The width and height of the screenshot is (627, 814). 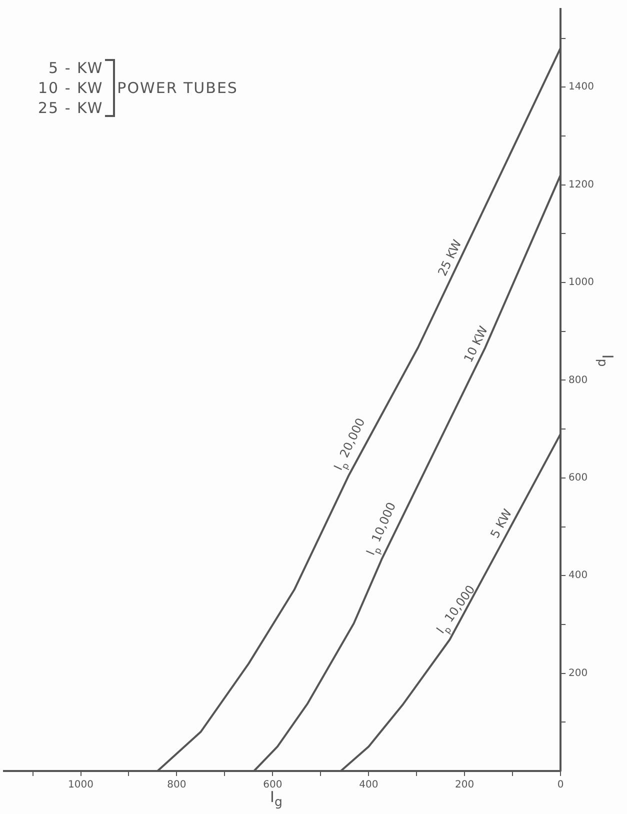 I want to click on text: 10 KW, so click(x=476, y=344).